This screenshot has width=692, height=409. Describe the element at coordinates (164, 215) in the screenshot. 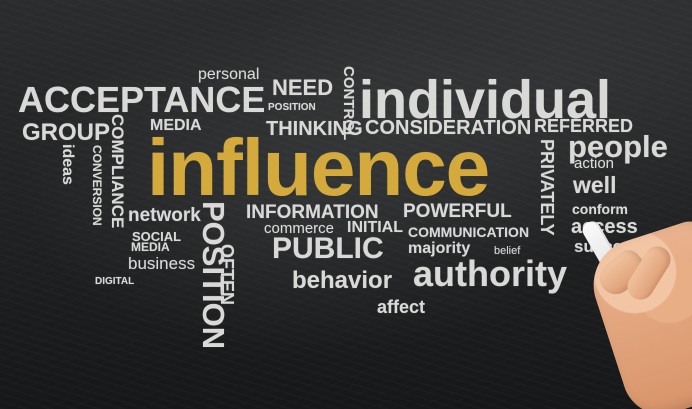

I see `word-network: network` at that location.